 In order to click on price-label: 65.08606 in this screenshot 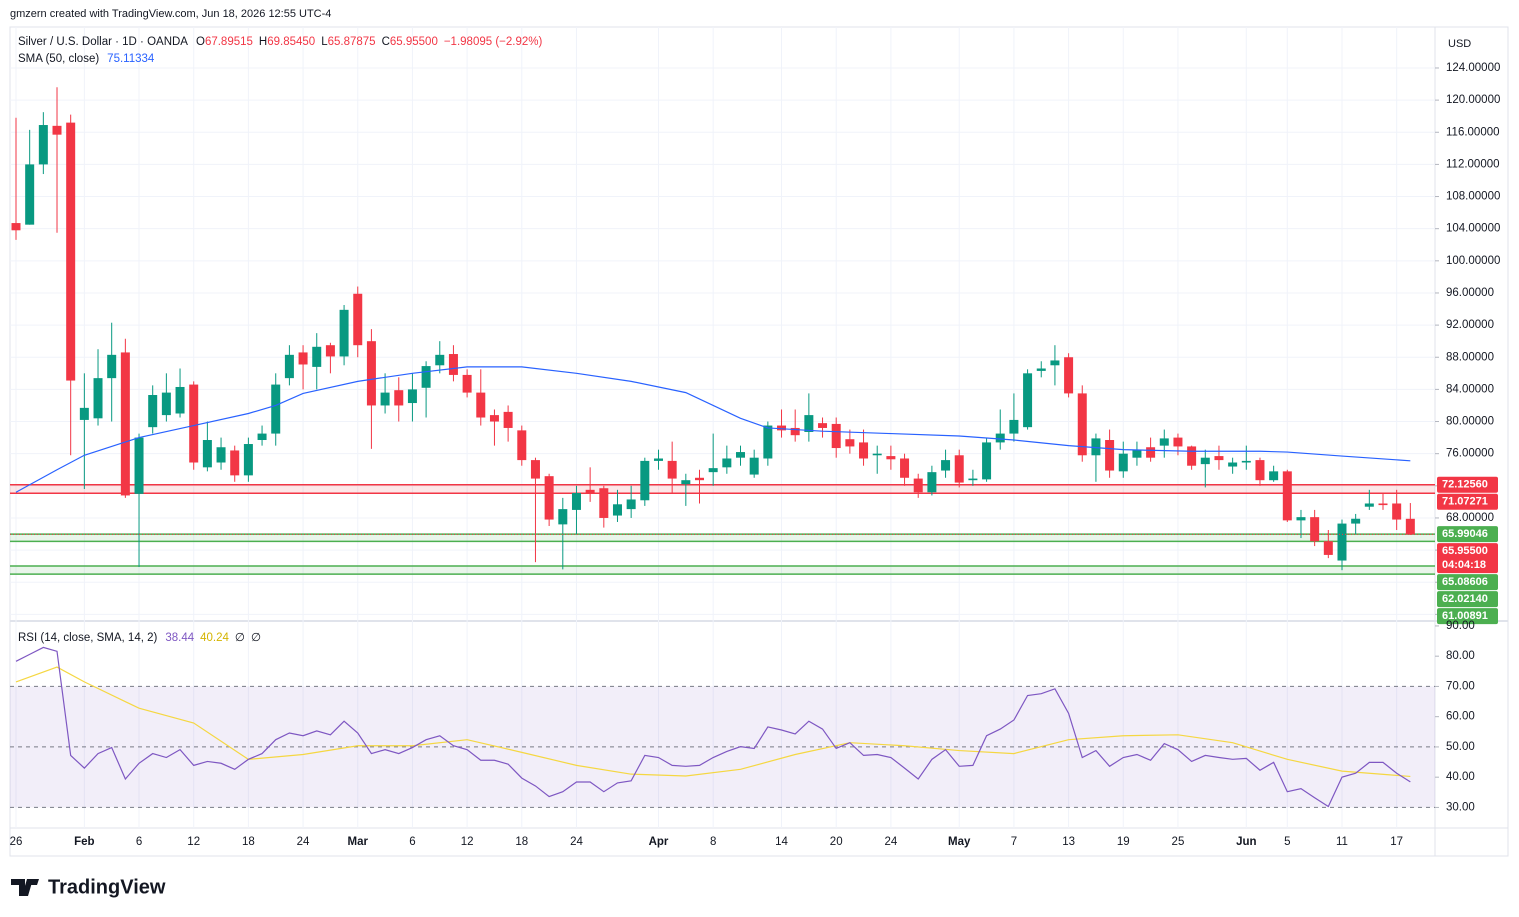, I will do `click(1465, 582)`.